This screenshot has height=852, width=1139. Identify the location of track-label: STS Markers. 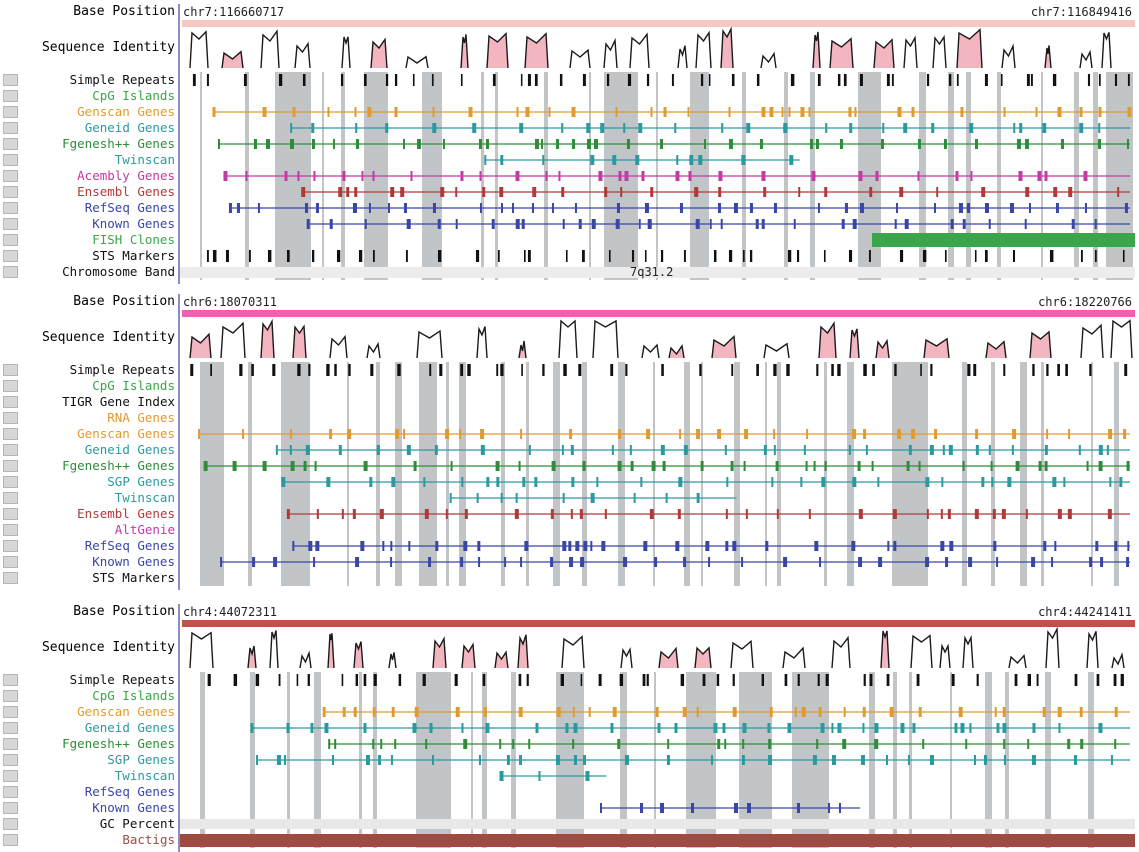
(133, 255).